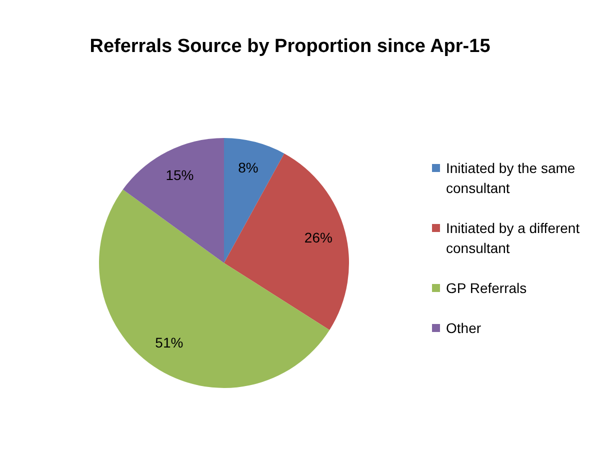 Image resolution: width=601 pixels, height=453 pixels. I want to click on legend-label: Initiated by a different consultant, so click(513, 238).